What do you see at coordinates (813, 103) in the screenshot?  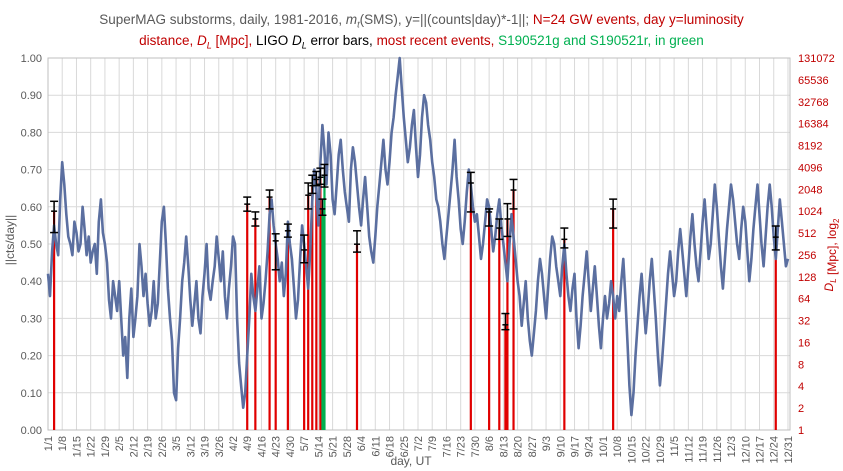 I see `y2-tick-label: 32768` at bounding box center [813, 103].